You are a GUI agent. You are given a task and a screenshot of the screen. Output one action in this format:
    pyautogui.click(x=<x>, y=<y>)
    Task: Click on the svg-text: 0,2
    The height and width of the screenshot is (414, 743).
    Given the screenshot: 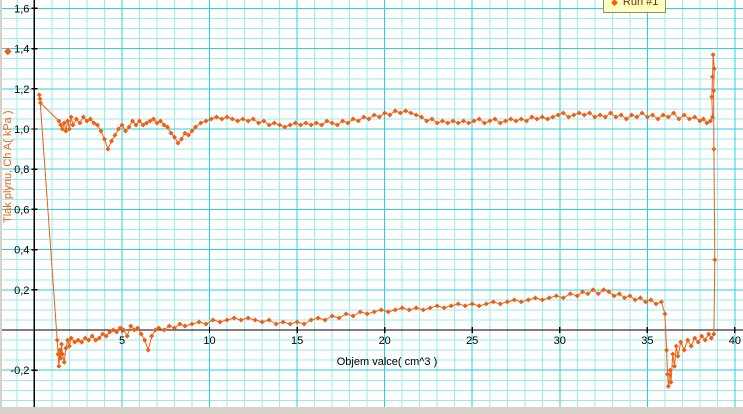 What is the action you would take?
    pyautogui.click(x=21, y=291)
    